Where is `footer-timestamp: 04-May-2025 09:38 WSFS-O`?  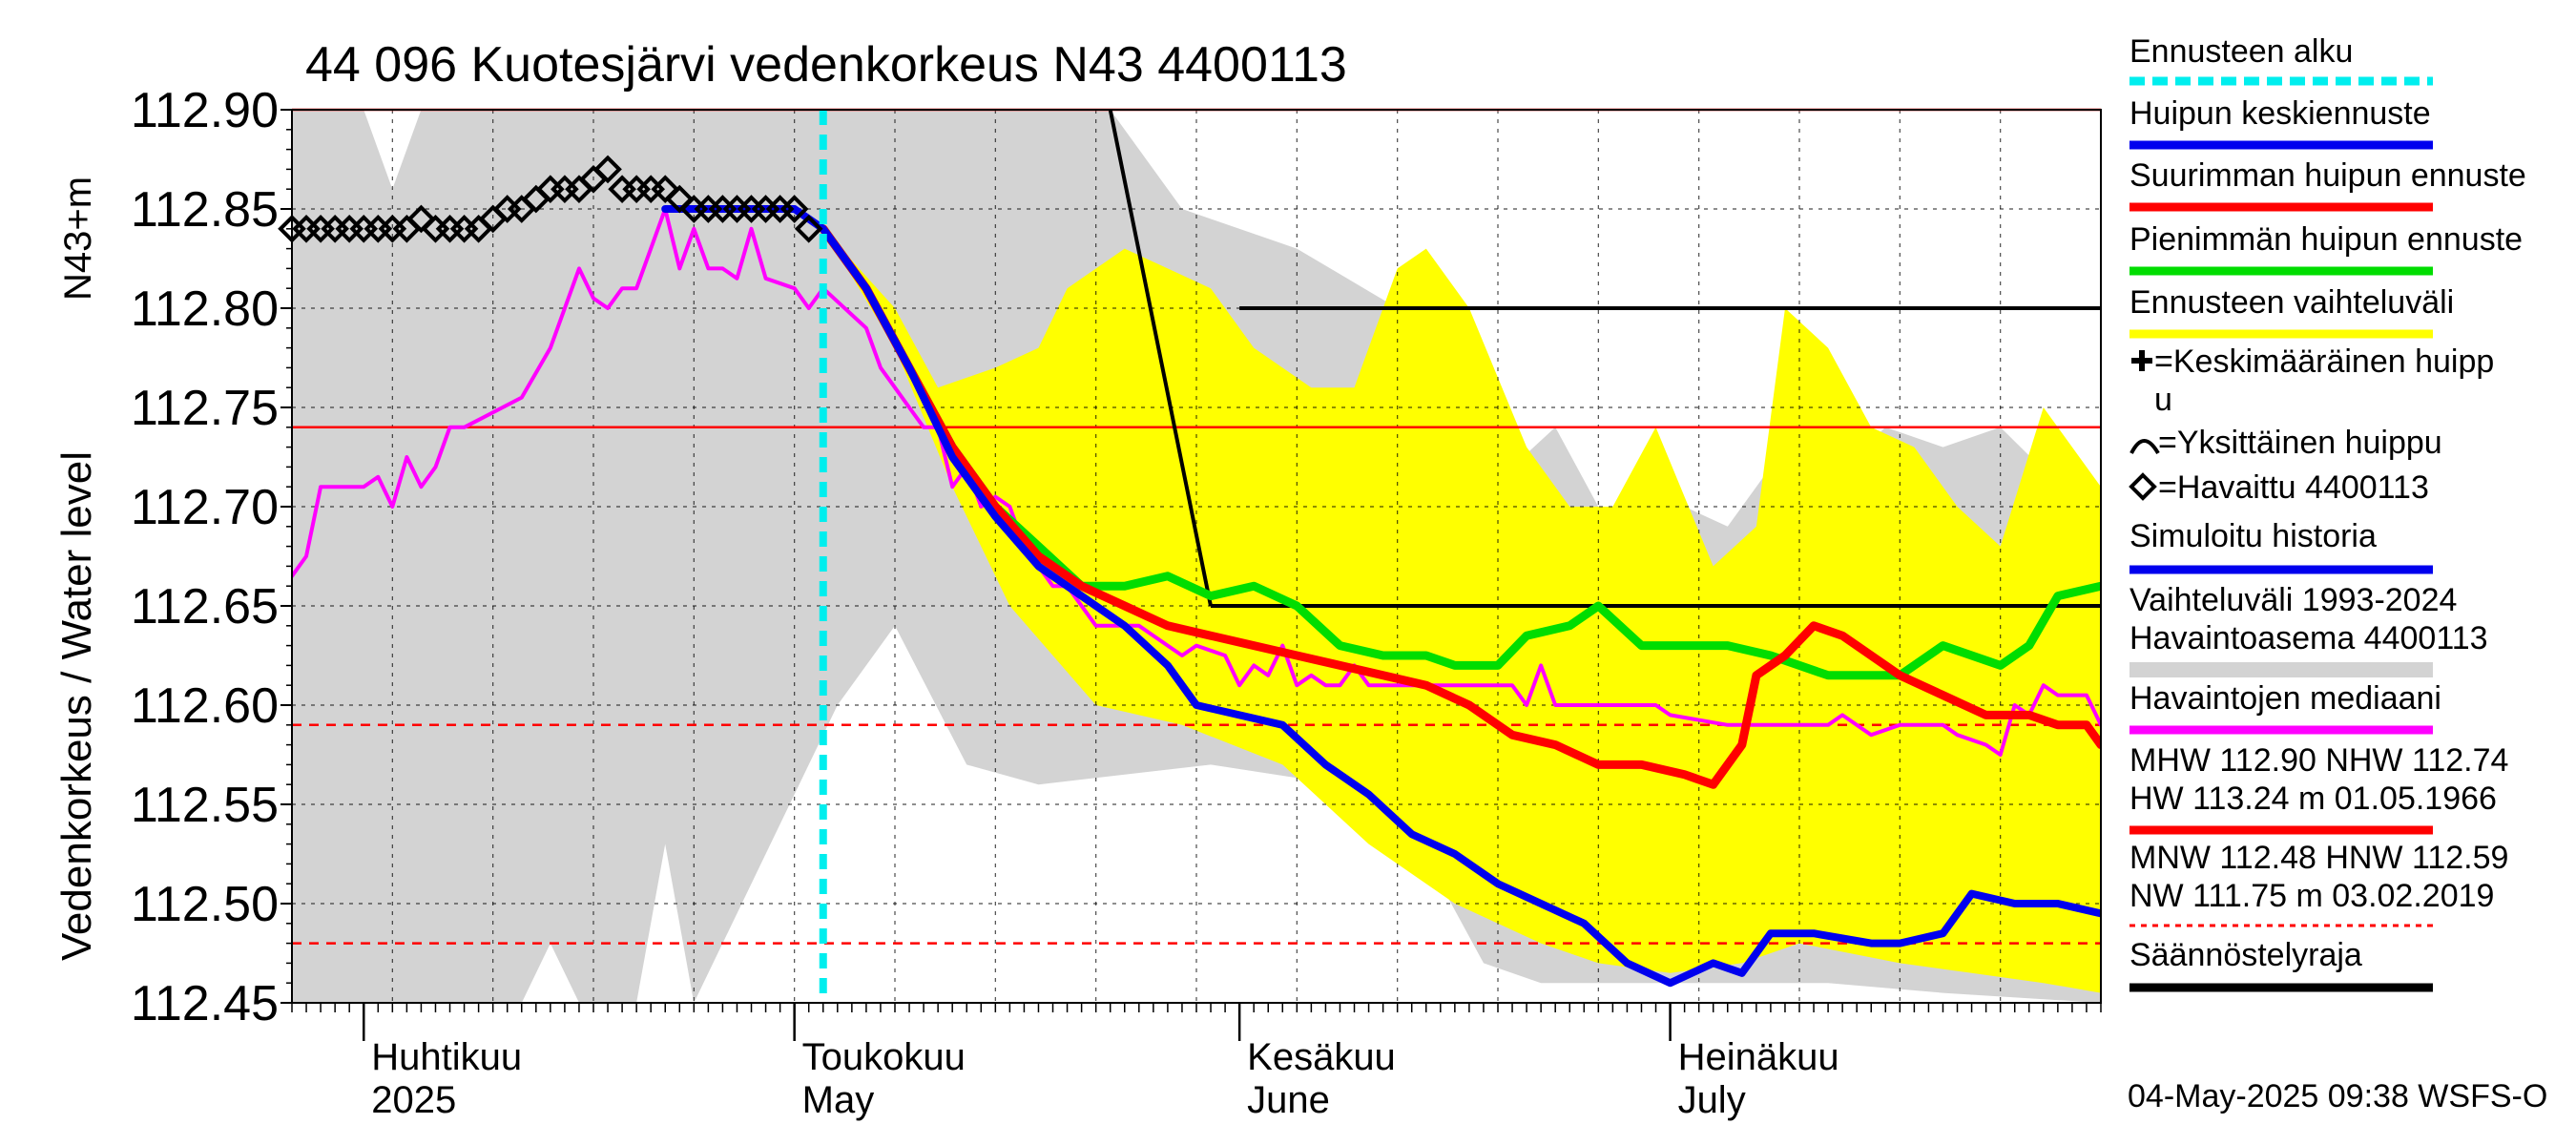
footer-timestamp: 04-May-2025 09:38 WSFS-O is located at coordinates (2337, 1096).